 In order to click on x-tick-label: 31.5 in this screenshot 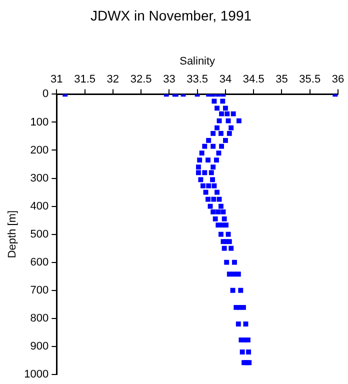, I will do `click(85, 80)`.